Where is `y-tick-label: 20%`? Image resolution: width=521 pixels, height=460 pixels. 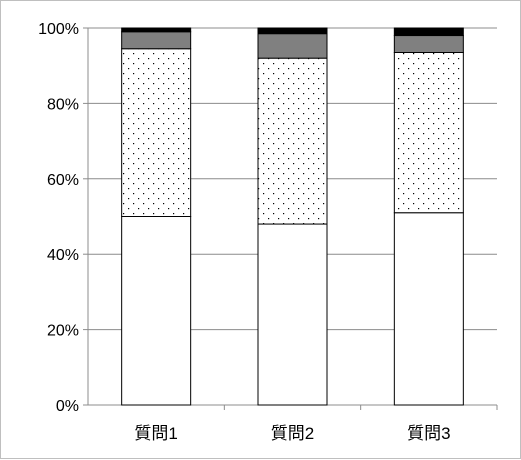
y-tick-label: 20% is located at coordinates (63, 331).